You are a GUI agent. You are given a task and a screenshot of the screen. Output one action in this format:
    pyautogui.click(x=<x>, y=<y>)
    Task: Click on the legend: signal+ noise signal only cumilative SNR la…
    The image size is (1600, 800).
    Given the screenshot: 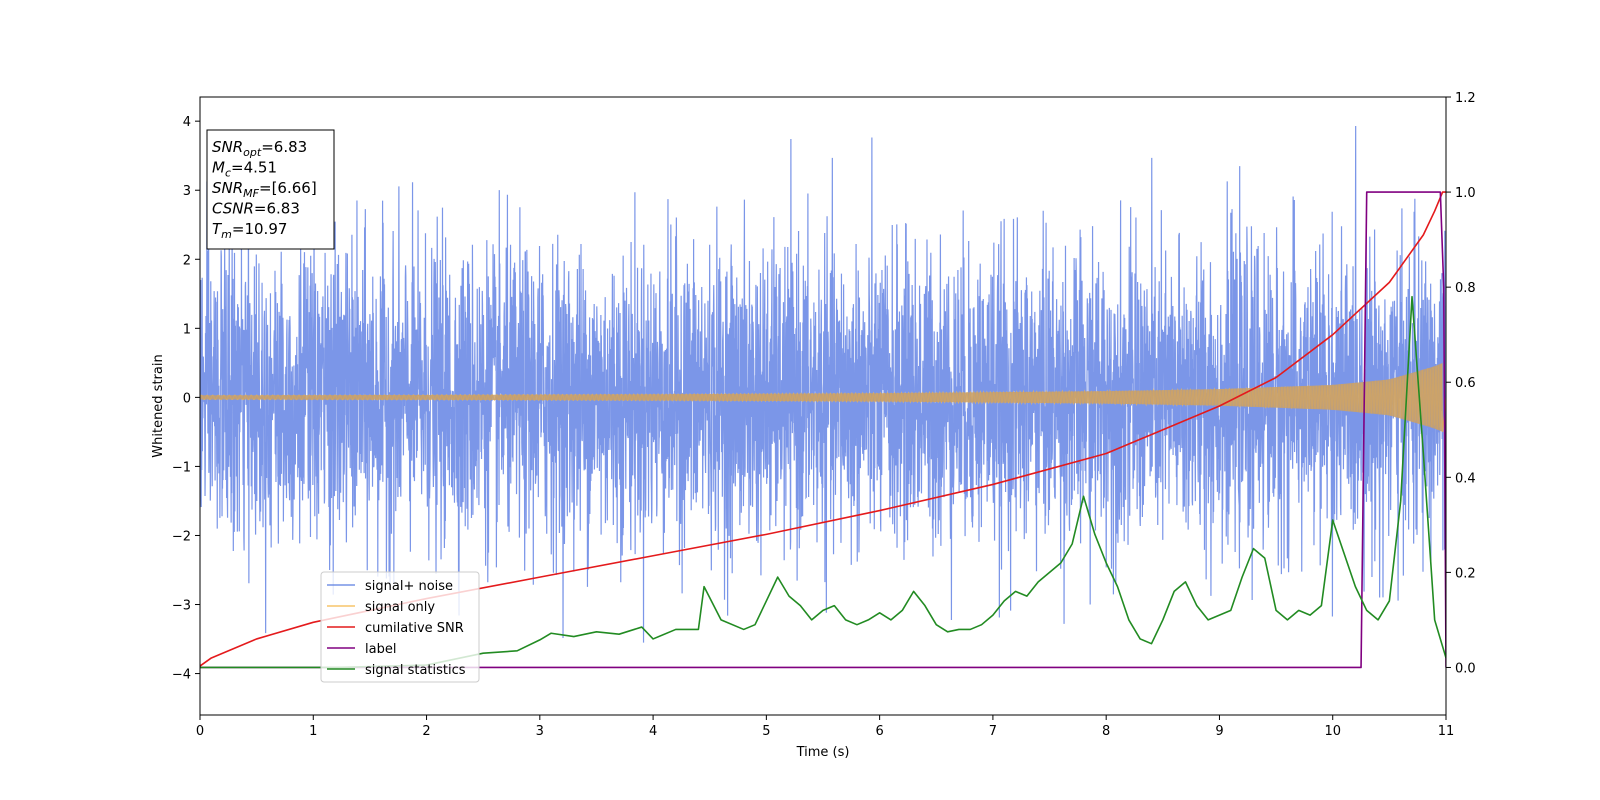 What is the action you would take?
    pyautogui.click(x=400, y=627)
    